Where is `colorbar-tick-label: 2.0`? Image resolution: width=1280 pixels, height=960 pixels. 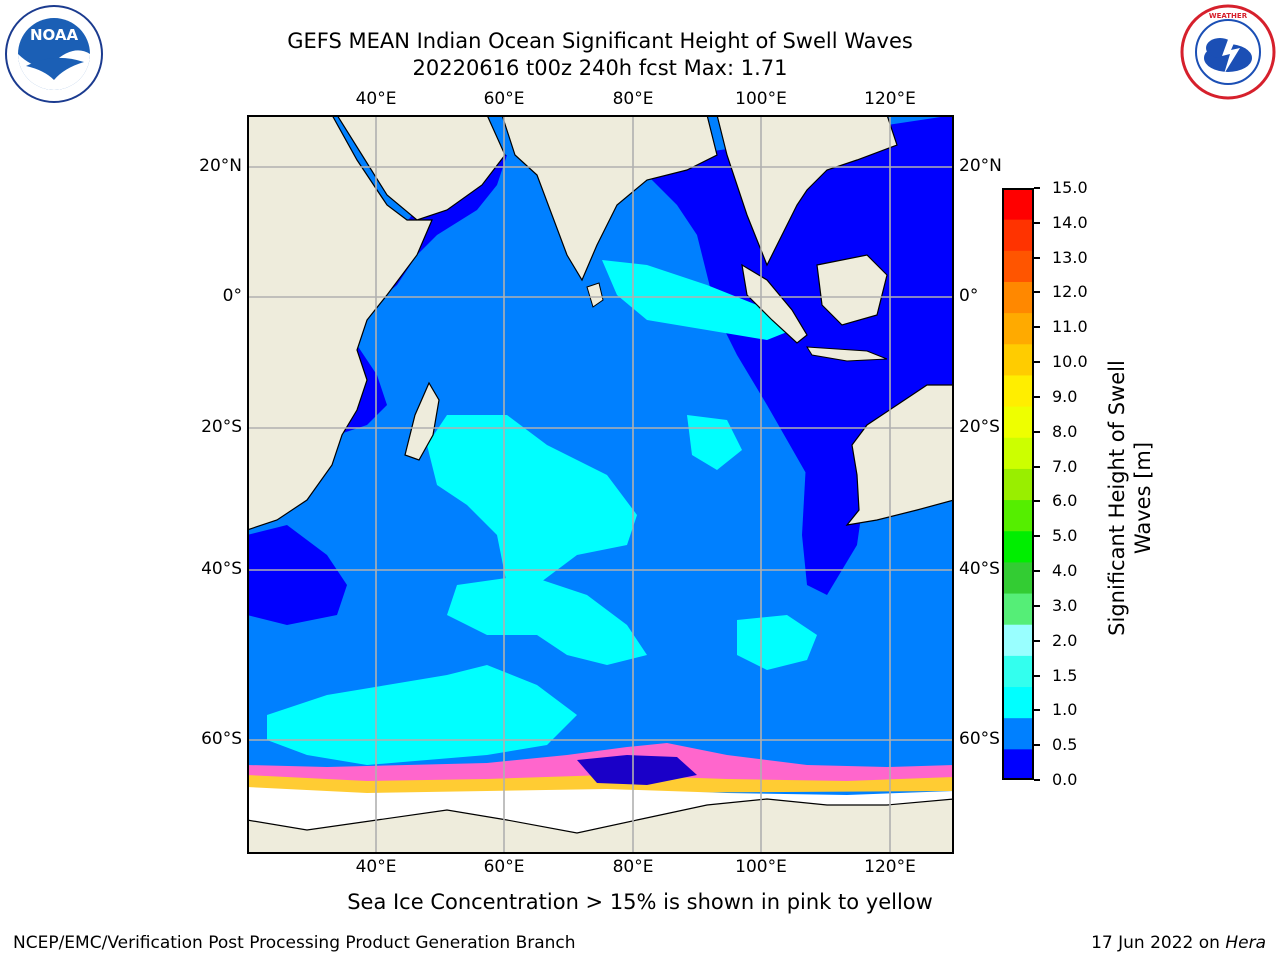
colorbar-tick-label: 2.0 is located at coordinates (1065, 640).